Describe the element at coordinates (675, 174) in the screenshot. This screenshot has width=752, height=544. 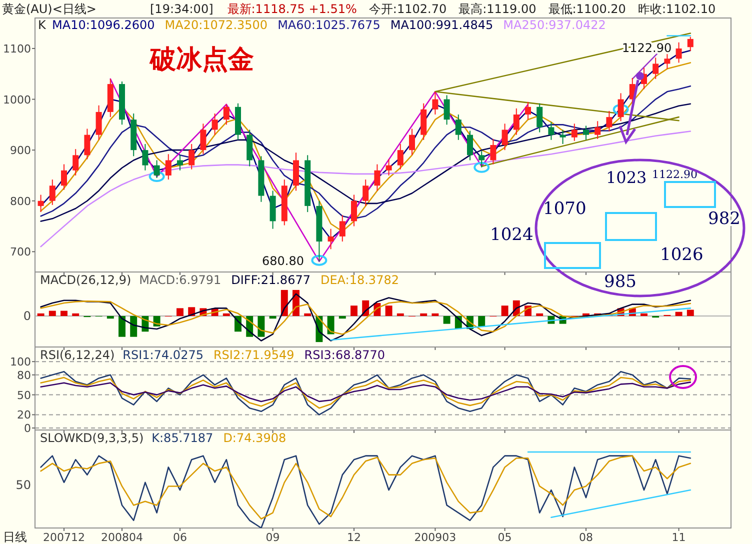
I see `annotation: 1122.90` at that location.